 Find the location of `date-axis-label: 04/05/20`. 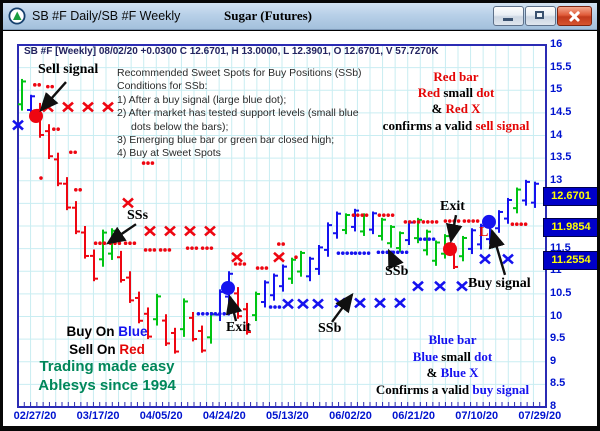

date-axis-label: 04/05/20 is located at coordinates (161, 416).